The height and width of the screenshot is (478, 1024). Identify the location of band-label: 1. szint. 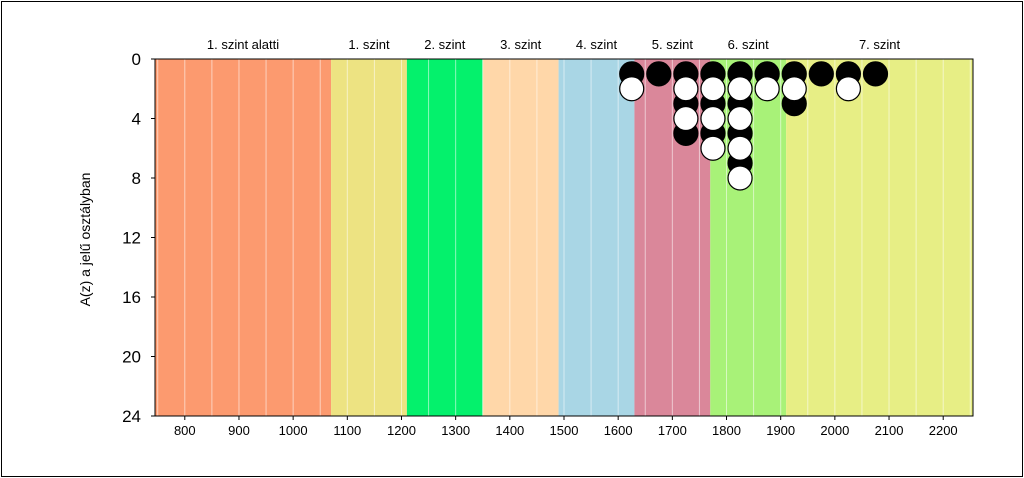
(369, 44).